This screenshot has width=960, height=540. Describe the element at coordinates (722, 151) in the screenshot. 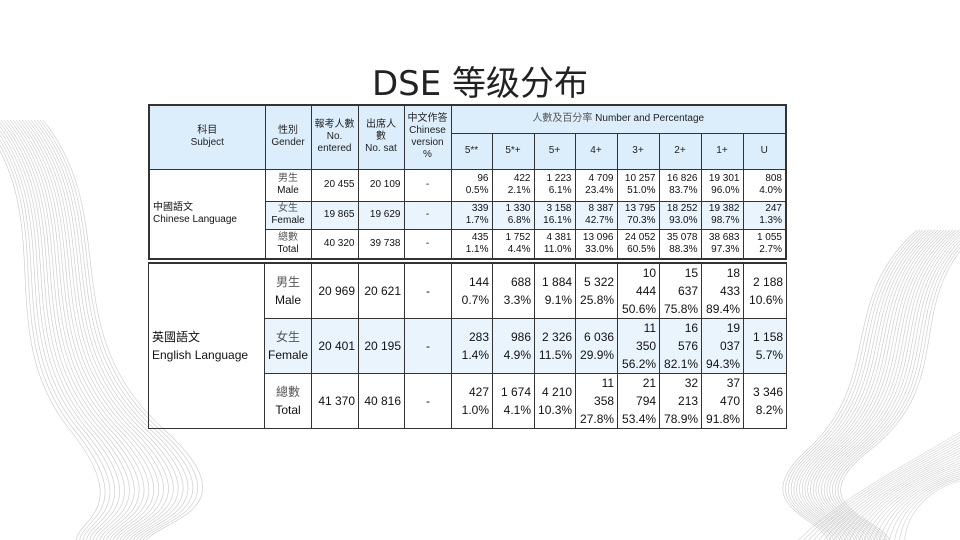

I see `header-grade: 1+` at that location.